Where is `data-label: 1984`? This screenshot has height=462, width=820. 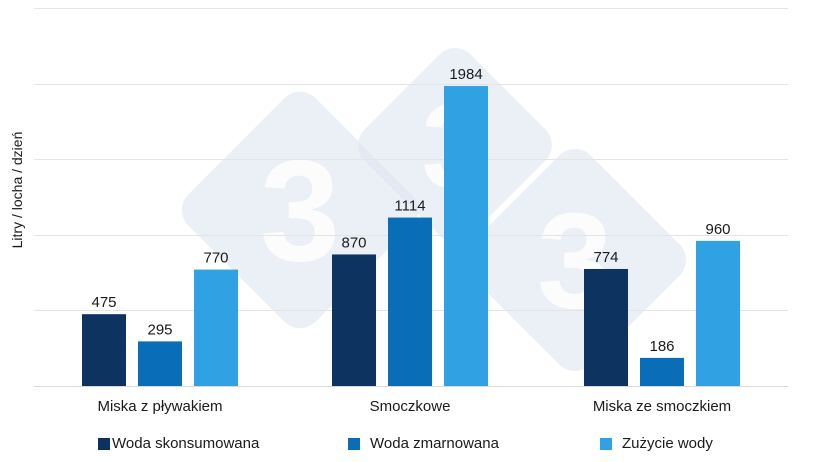
data-label: 1984 is located at coordinates (465, 74).